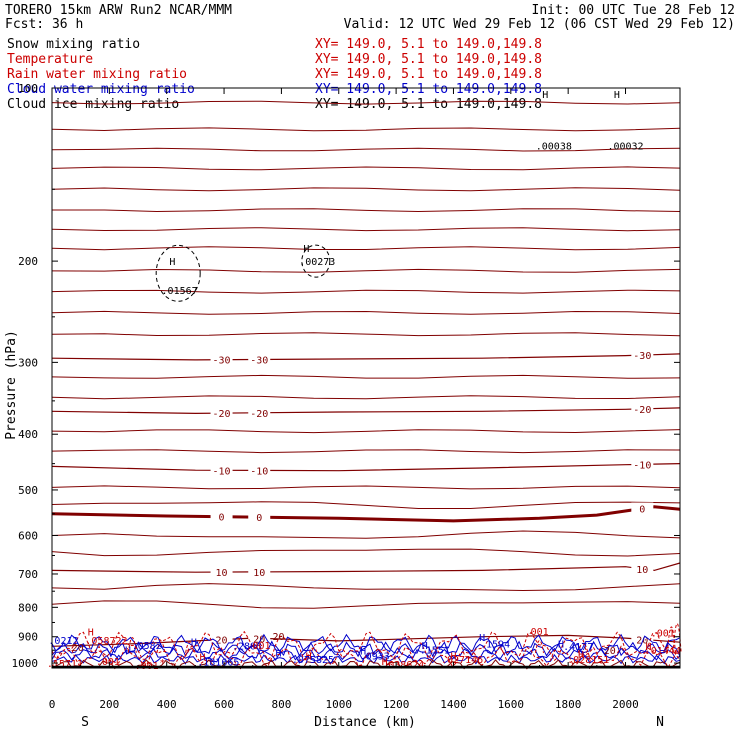  What do you see at coordinates (65, 664) in the screenshot?
I see `max-value-label: .15711` at bounding box center [65, 664].